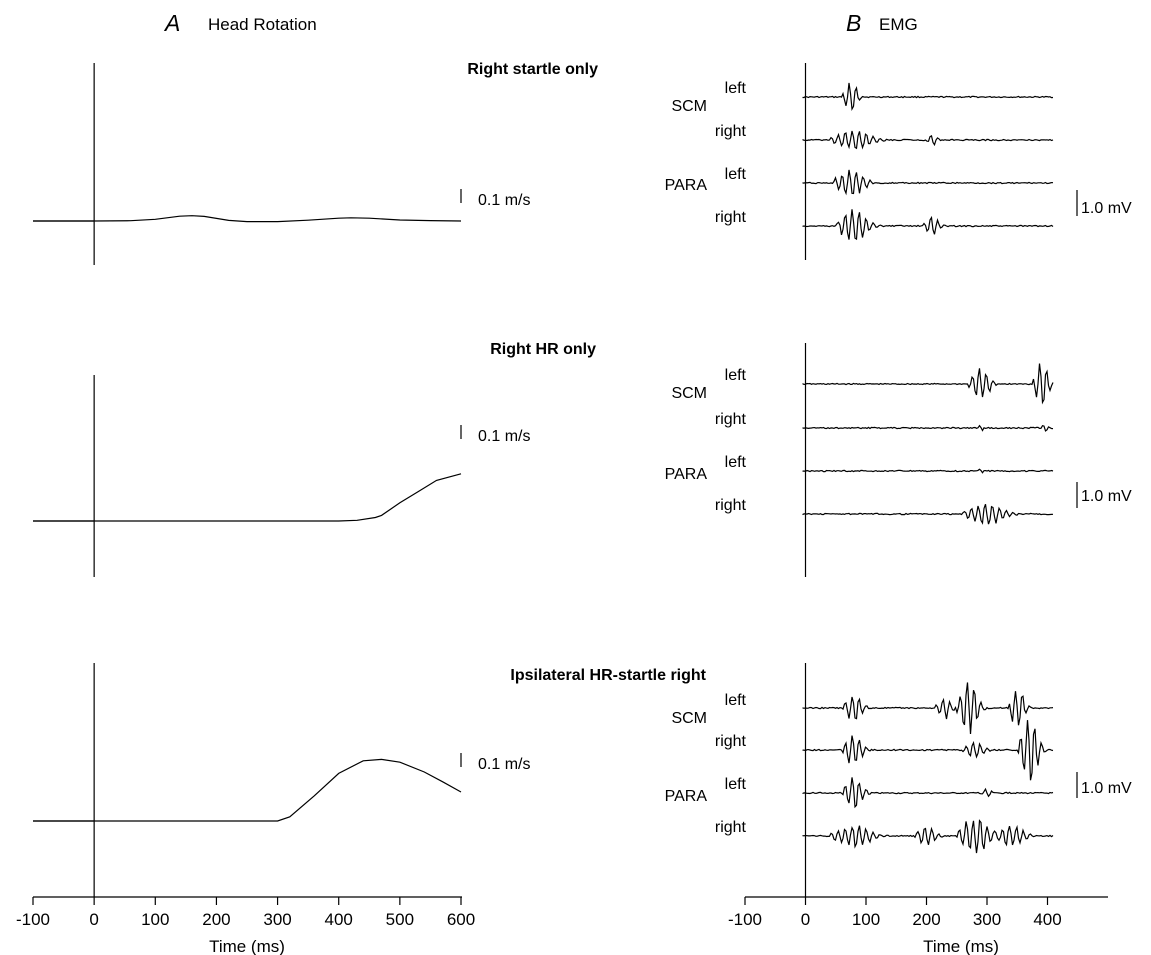  What do you see at coordinates (461, 919) in the screenshot?
I see `x-tick-label-a: 600` at bounding box center [461, 919].